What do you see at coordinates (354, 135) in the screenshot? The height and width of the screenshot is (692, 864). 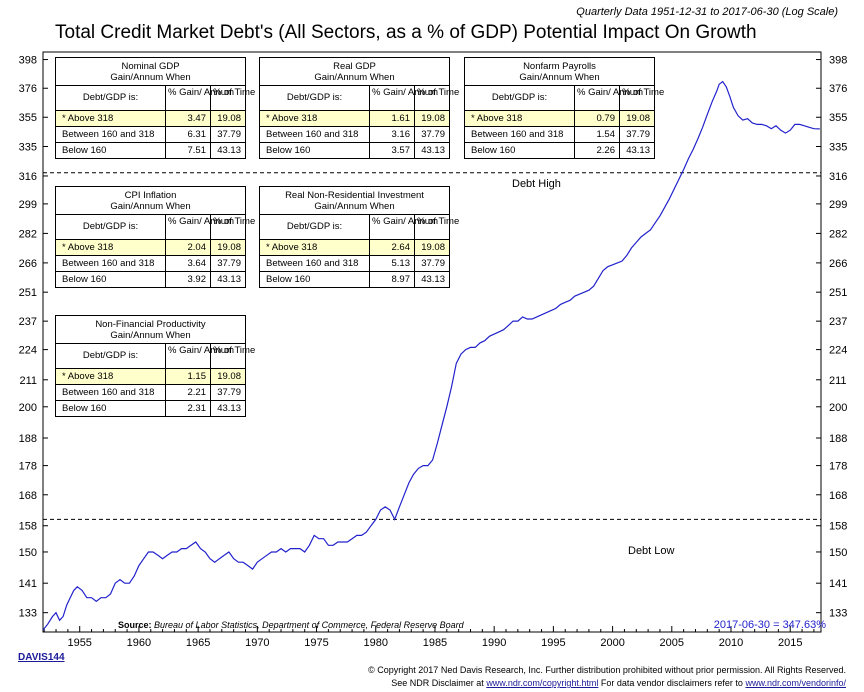 I see `table-row: Between 160 and 318 3.16 37.79` at bounding box center [354, 135].